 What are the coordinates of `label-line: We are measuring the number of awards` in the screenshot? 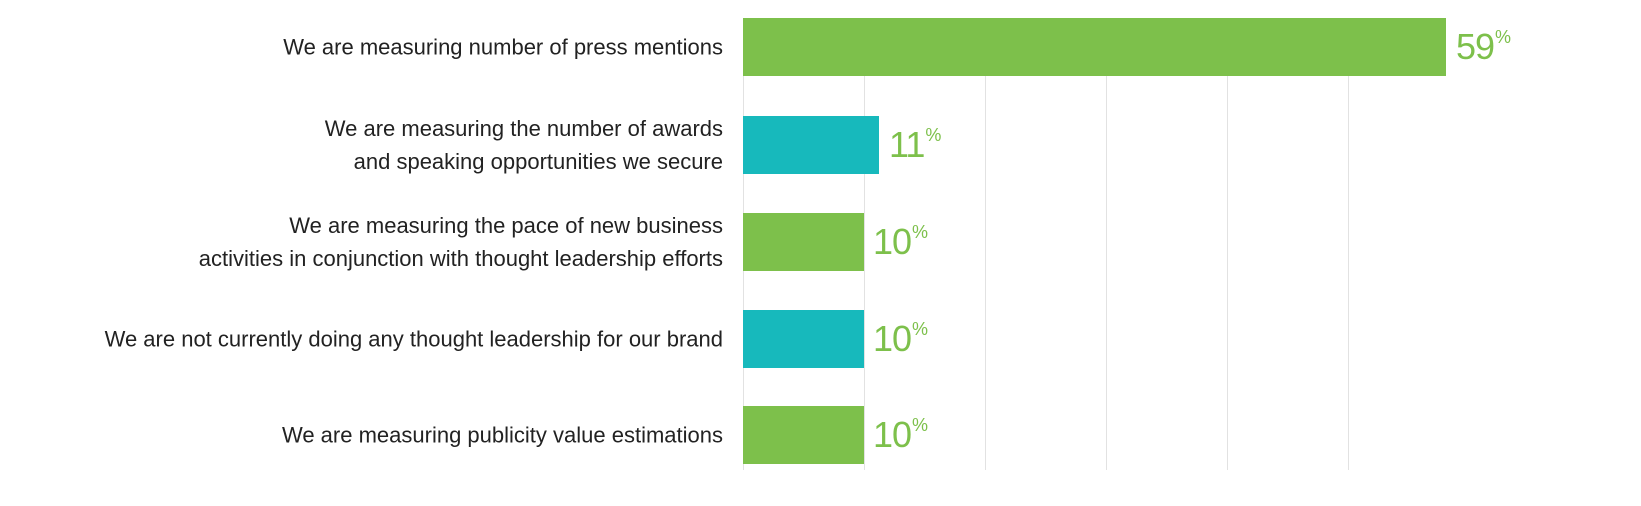 It's located at (523, 128).